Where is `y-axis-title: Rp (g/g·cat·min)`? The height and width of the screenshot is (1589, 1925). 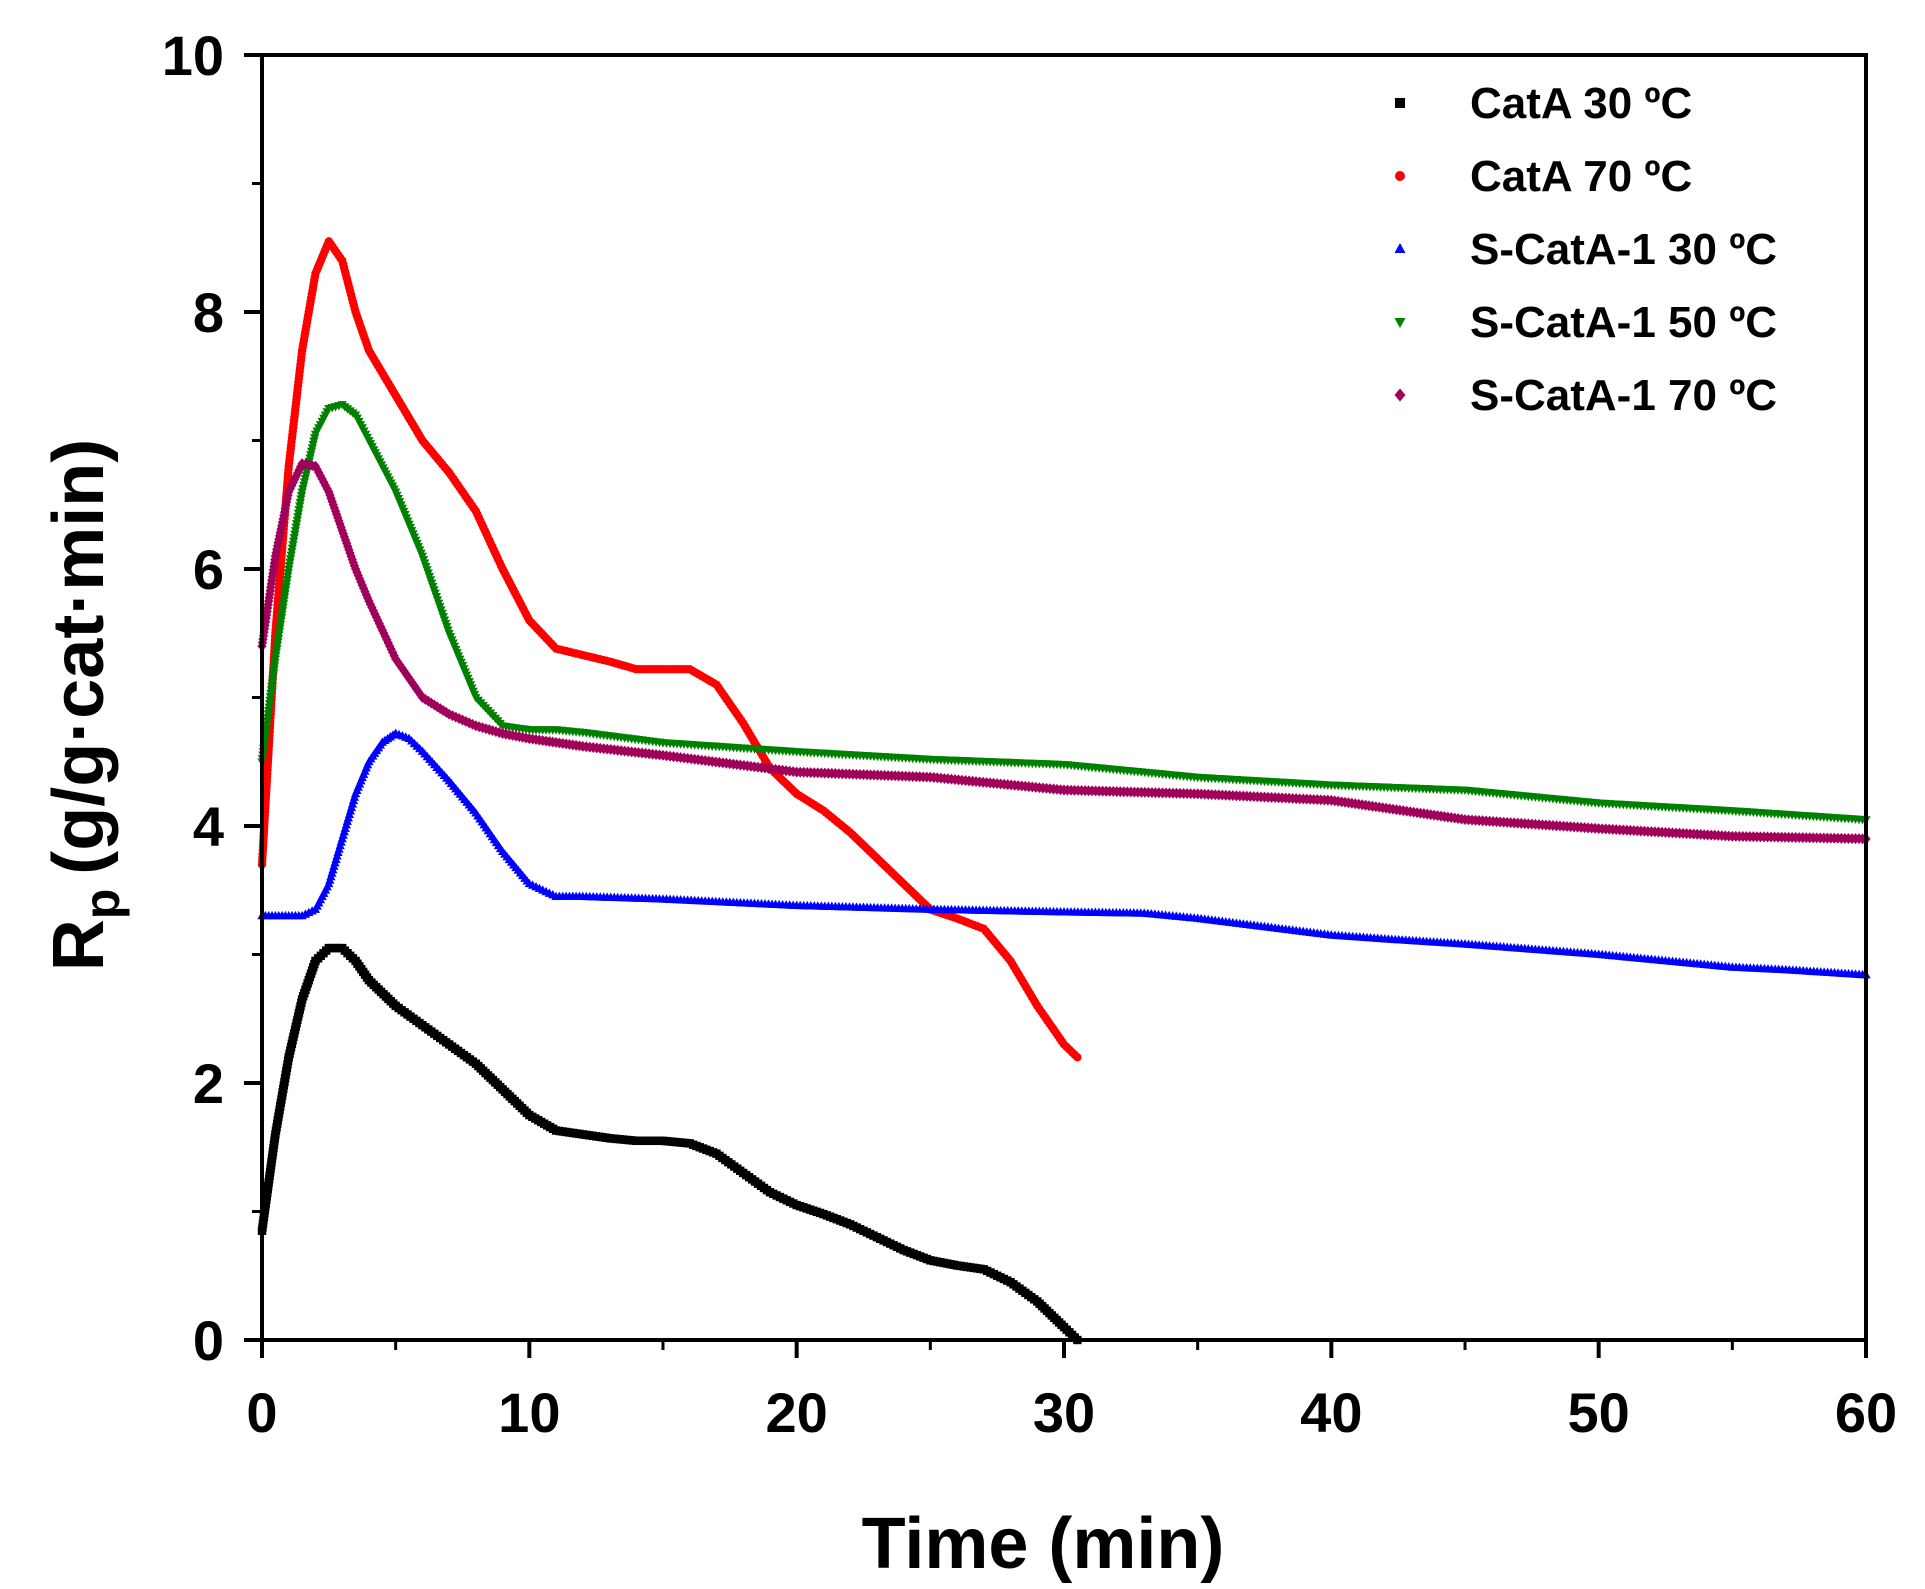 y-axis-title: Rp (g/g·cat·min) is located at coordinates (84, 705).